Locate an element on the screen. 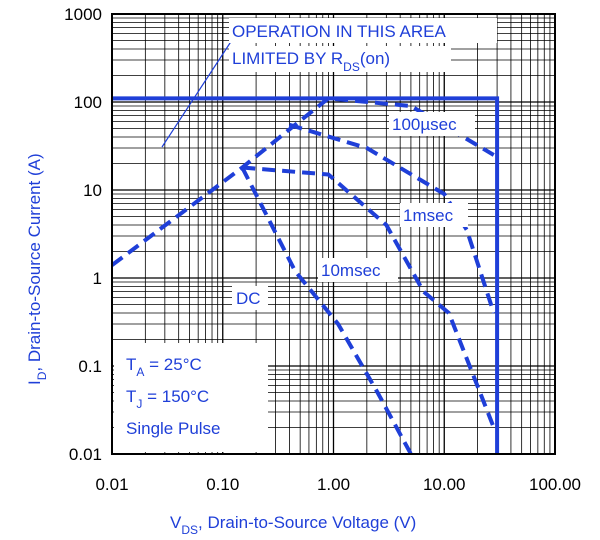  y-axis-label: ID, Drain-to-Source Current (A) is located at coordinates (37, 269).